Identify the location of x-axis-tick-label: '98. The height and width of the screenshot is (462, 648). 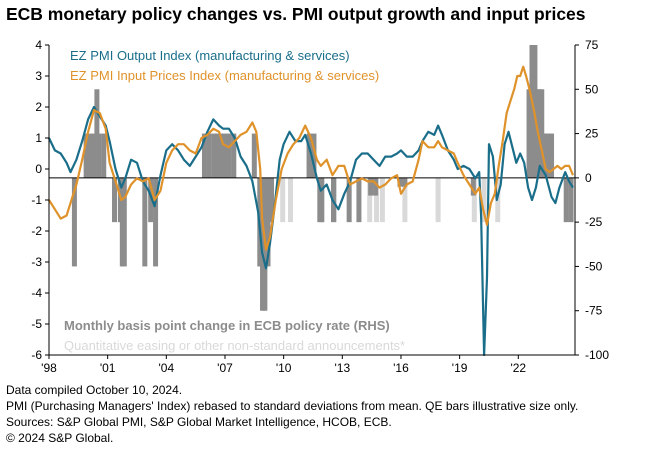
(49, 368).